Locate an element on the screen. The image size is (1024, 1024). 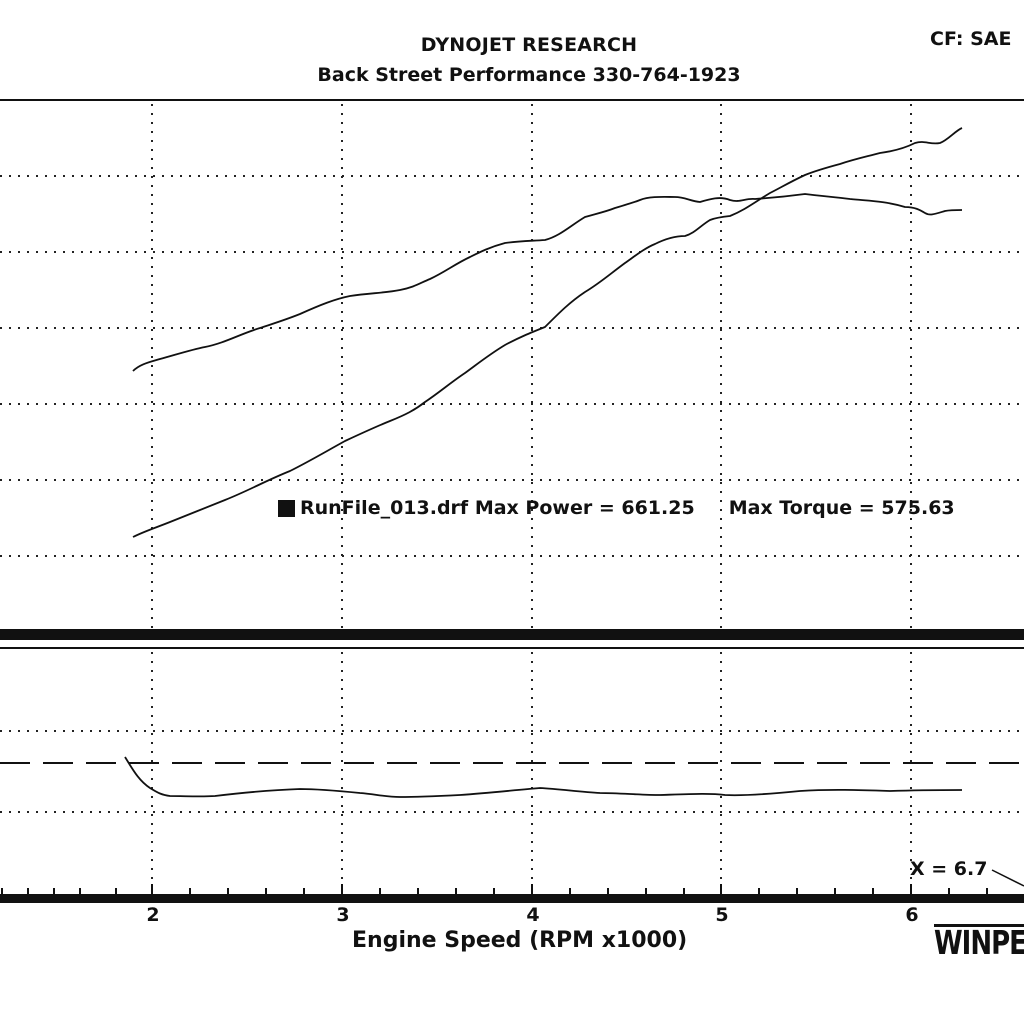
chart-subtitle: Back Street Performance 330-764-1923 is located at coordinates (529, 75).